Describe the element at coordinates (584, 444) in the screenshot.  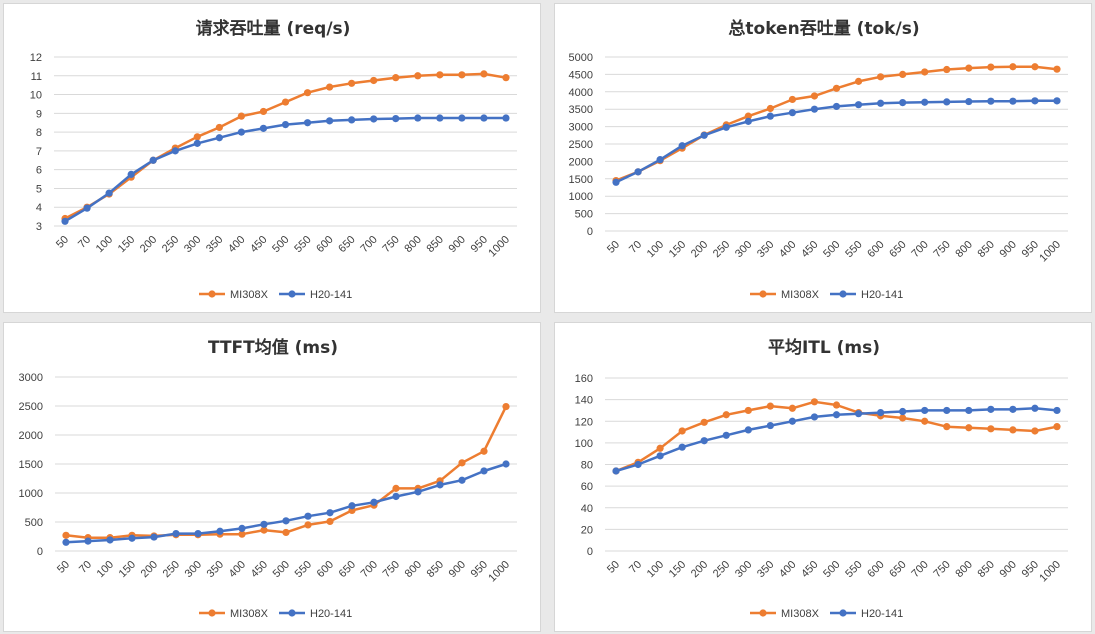
I see `y-tick-label: 100` at that location.